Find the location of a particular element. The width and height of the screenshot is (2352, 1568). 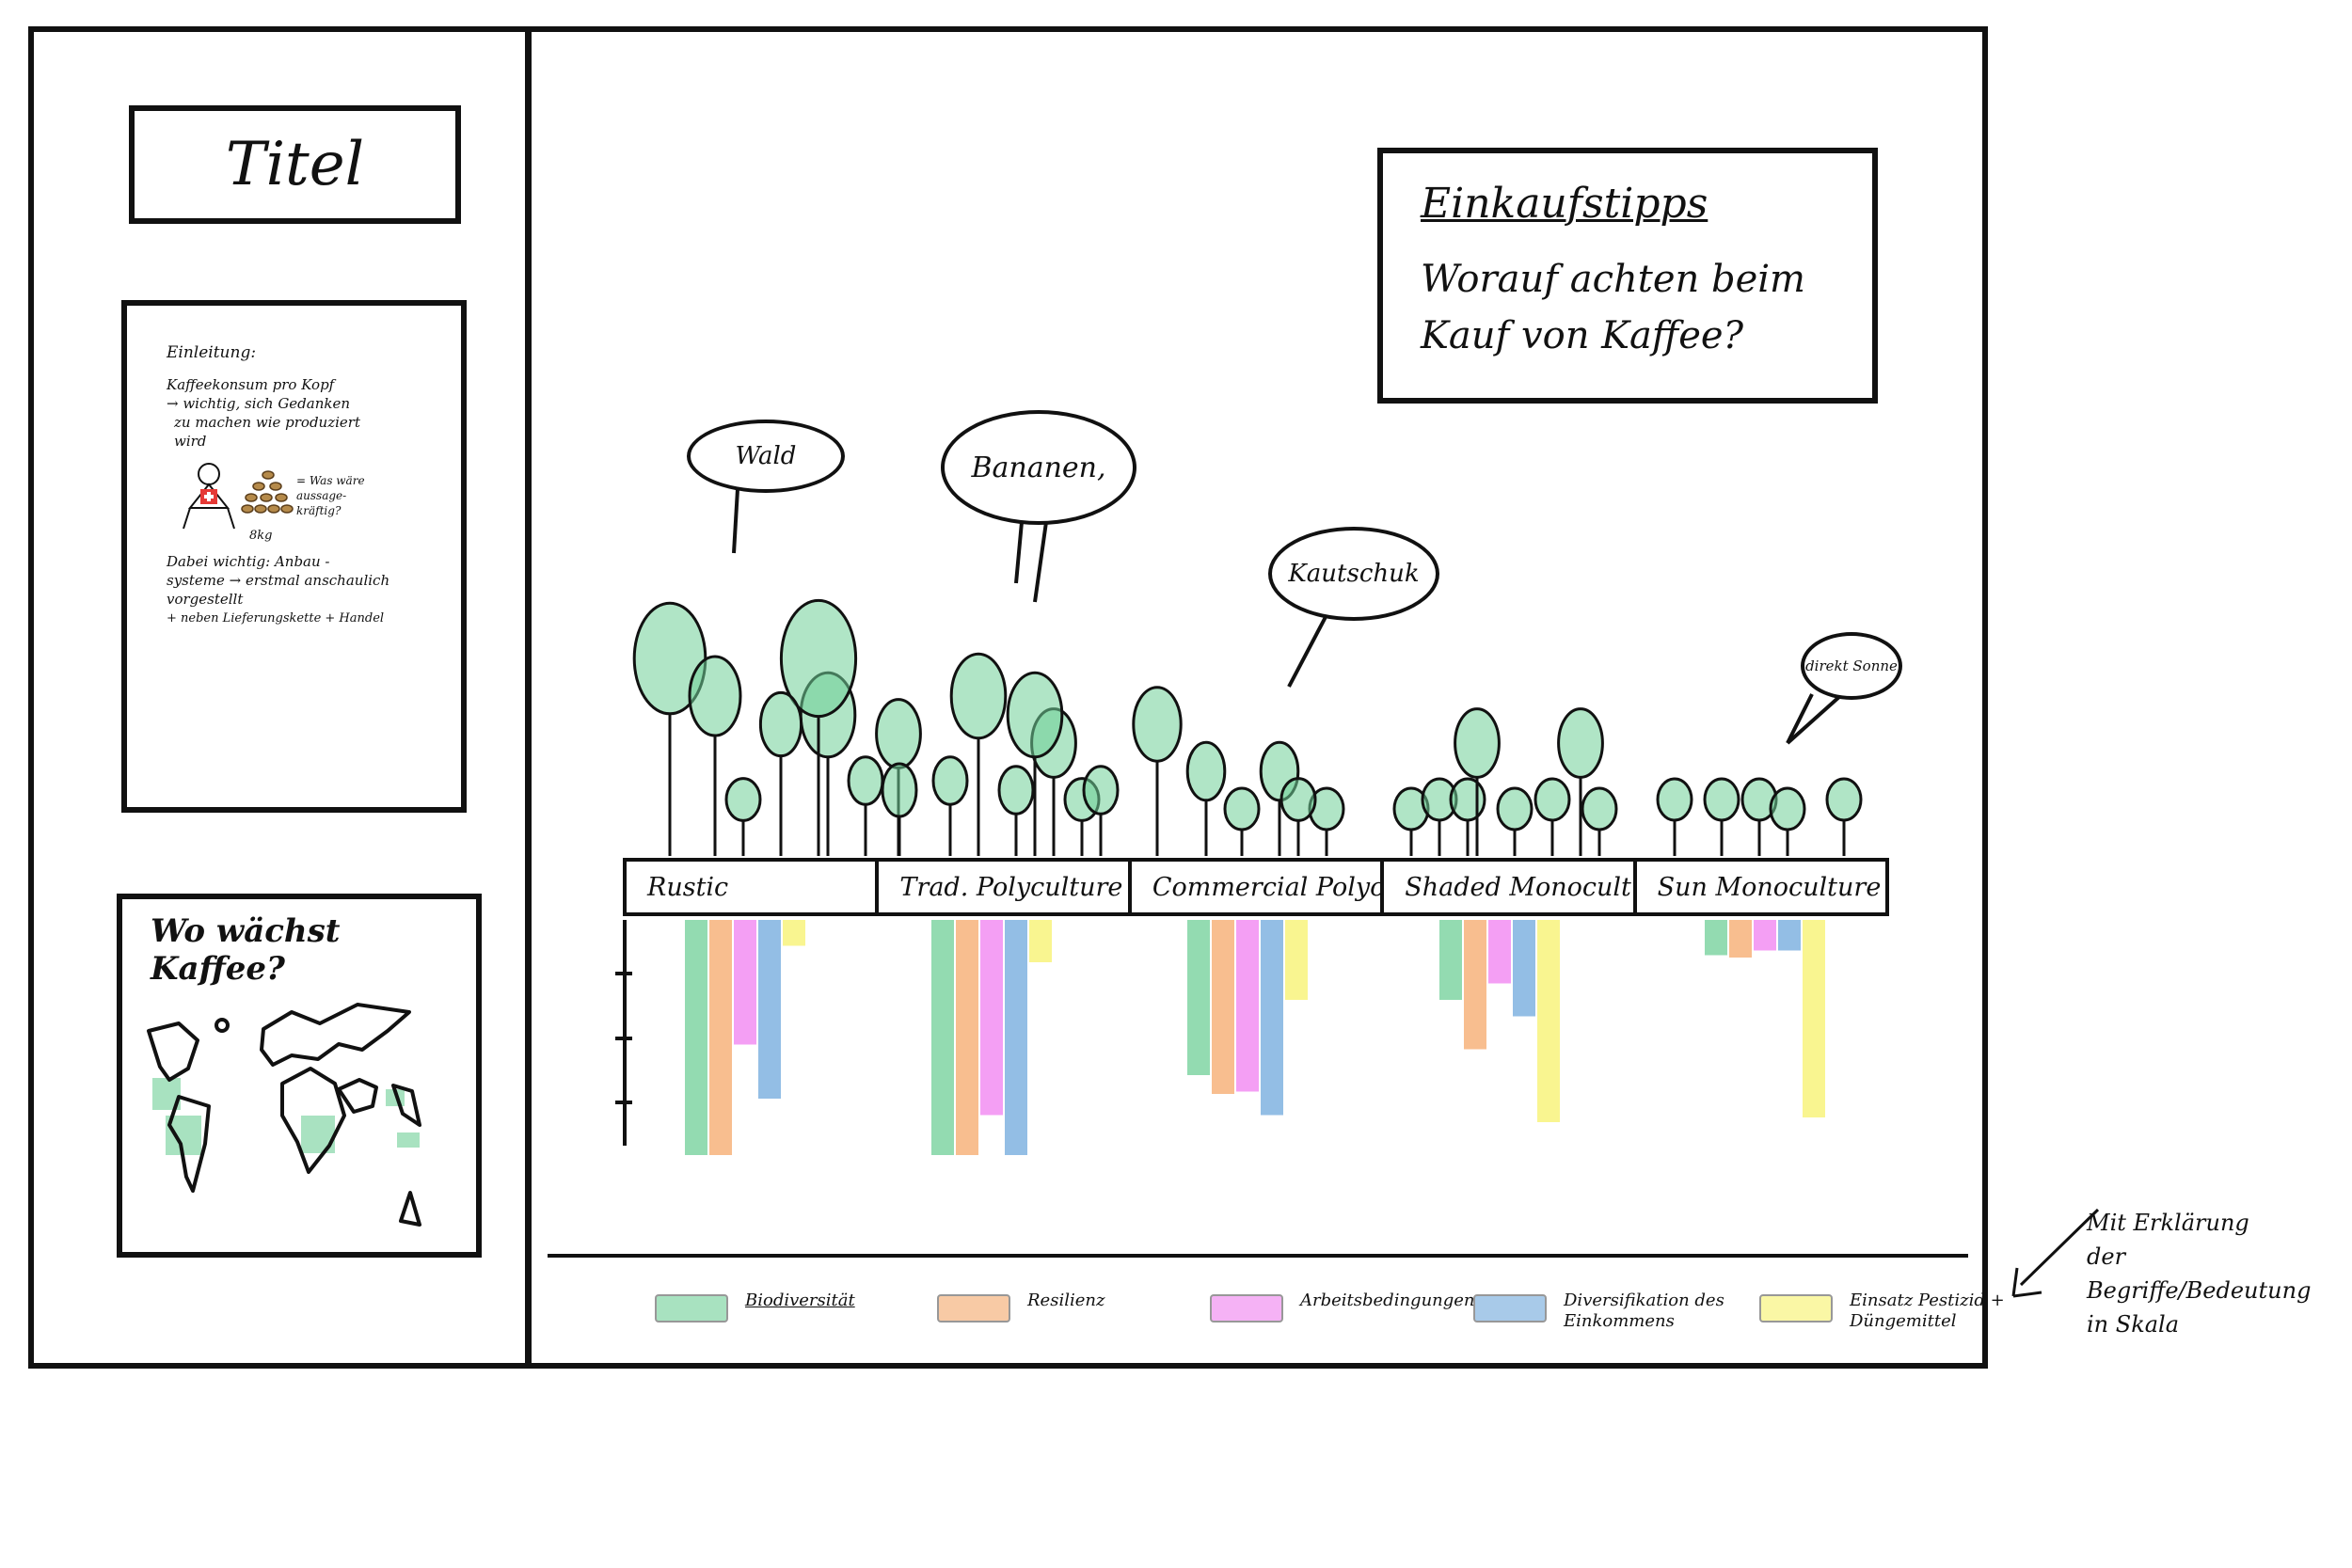

legend-item-pestizide: Einsatz Pestizid + Düngemittel is located at coordinates (1882, 1312).